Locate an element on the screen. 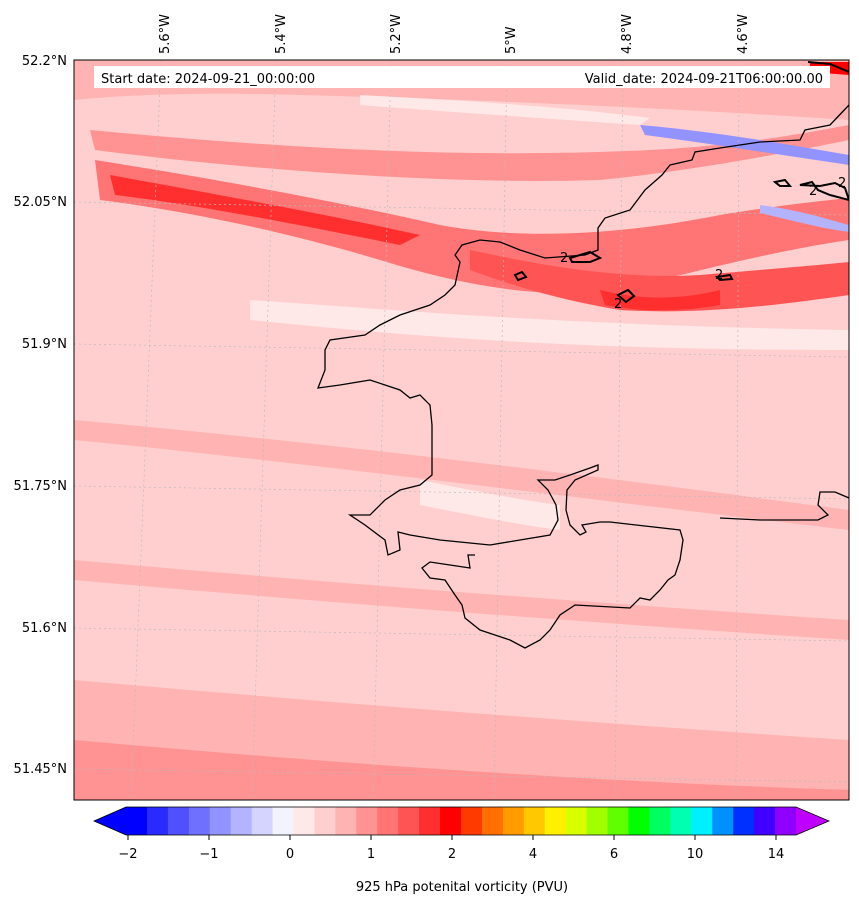 Image resolution: width=859 pixels, height=907 pixels. colorbar-tick-label: 0 is located at coordinates (290, 854).